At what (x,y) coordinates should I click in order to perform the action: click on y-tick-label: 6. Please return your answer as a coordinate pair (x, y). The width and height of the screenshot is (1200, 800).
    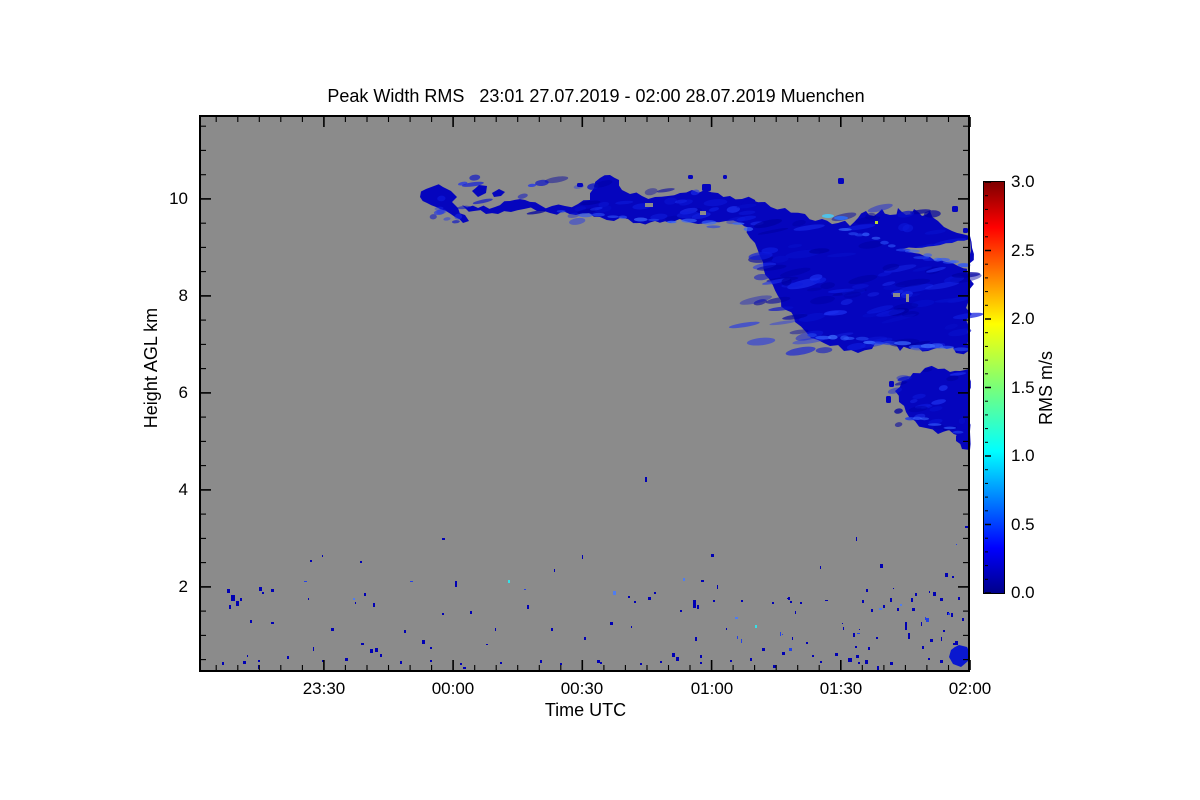
    Looking at the image, I should click on (183, 392).